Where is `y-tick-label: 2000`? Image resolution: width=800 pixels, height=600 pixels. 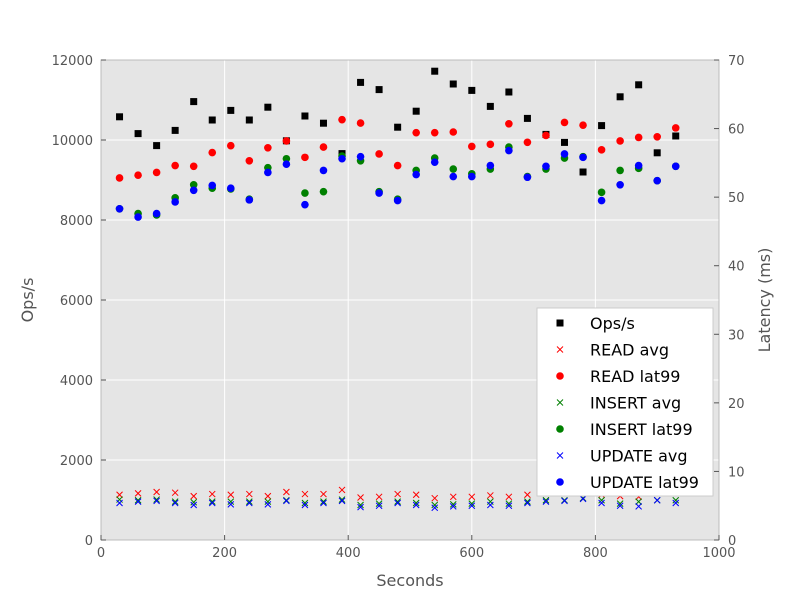 y-tick-label: 2000 is located at coordinates (76, 461).